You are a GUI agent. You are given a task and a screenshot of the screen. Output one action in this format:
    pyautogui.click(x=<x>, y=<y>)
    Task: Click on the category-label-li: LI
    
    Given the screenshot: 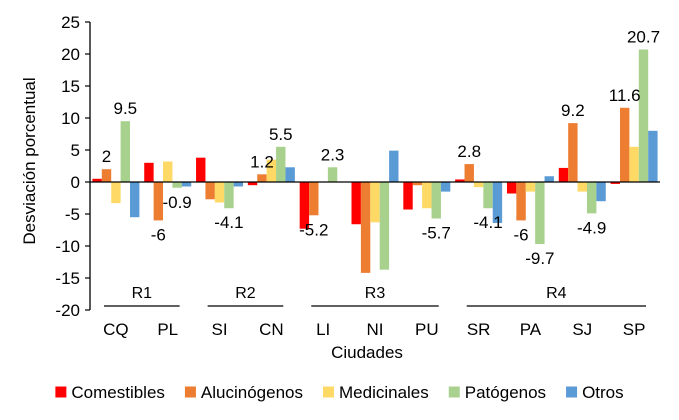 What is the action you would take?
    pyautogui.click(x=323, y=329)
    